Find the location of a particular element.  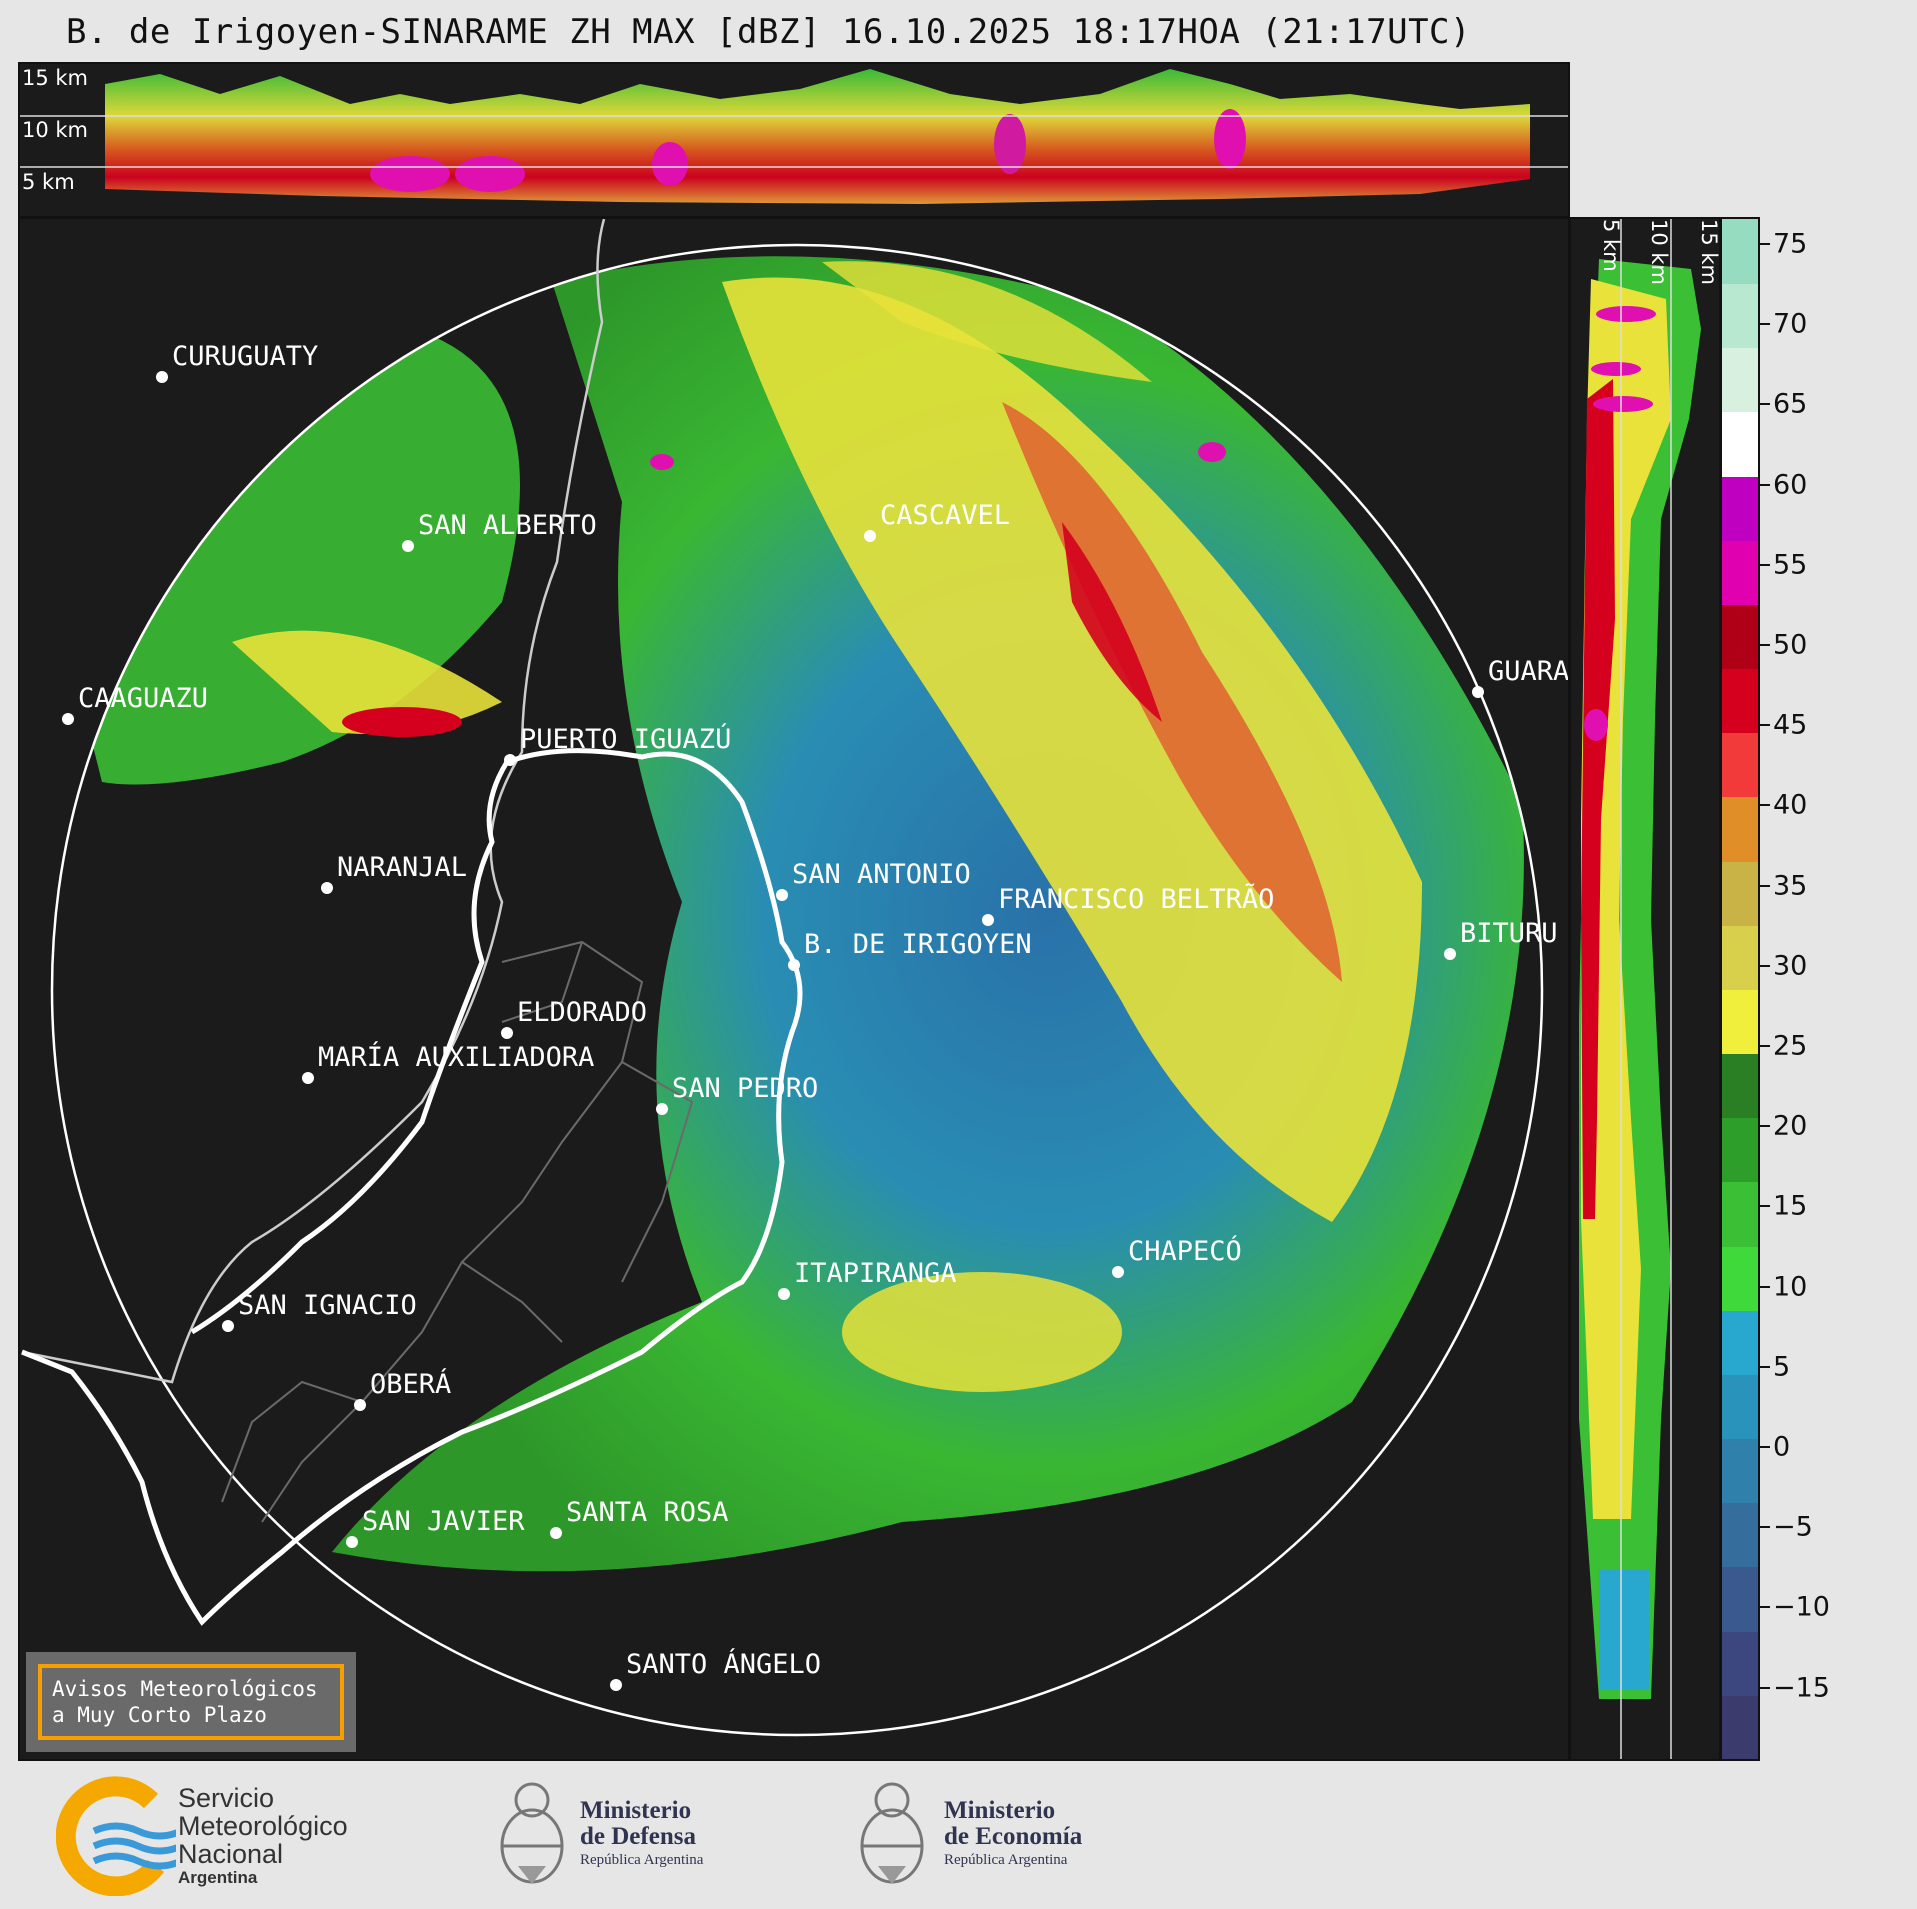

city-label: SAN IGNACIO is located at coordinates (327, 1305).